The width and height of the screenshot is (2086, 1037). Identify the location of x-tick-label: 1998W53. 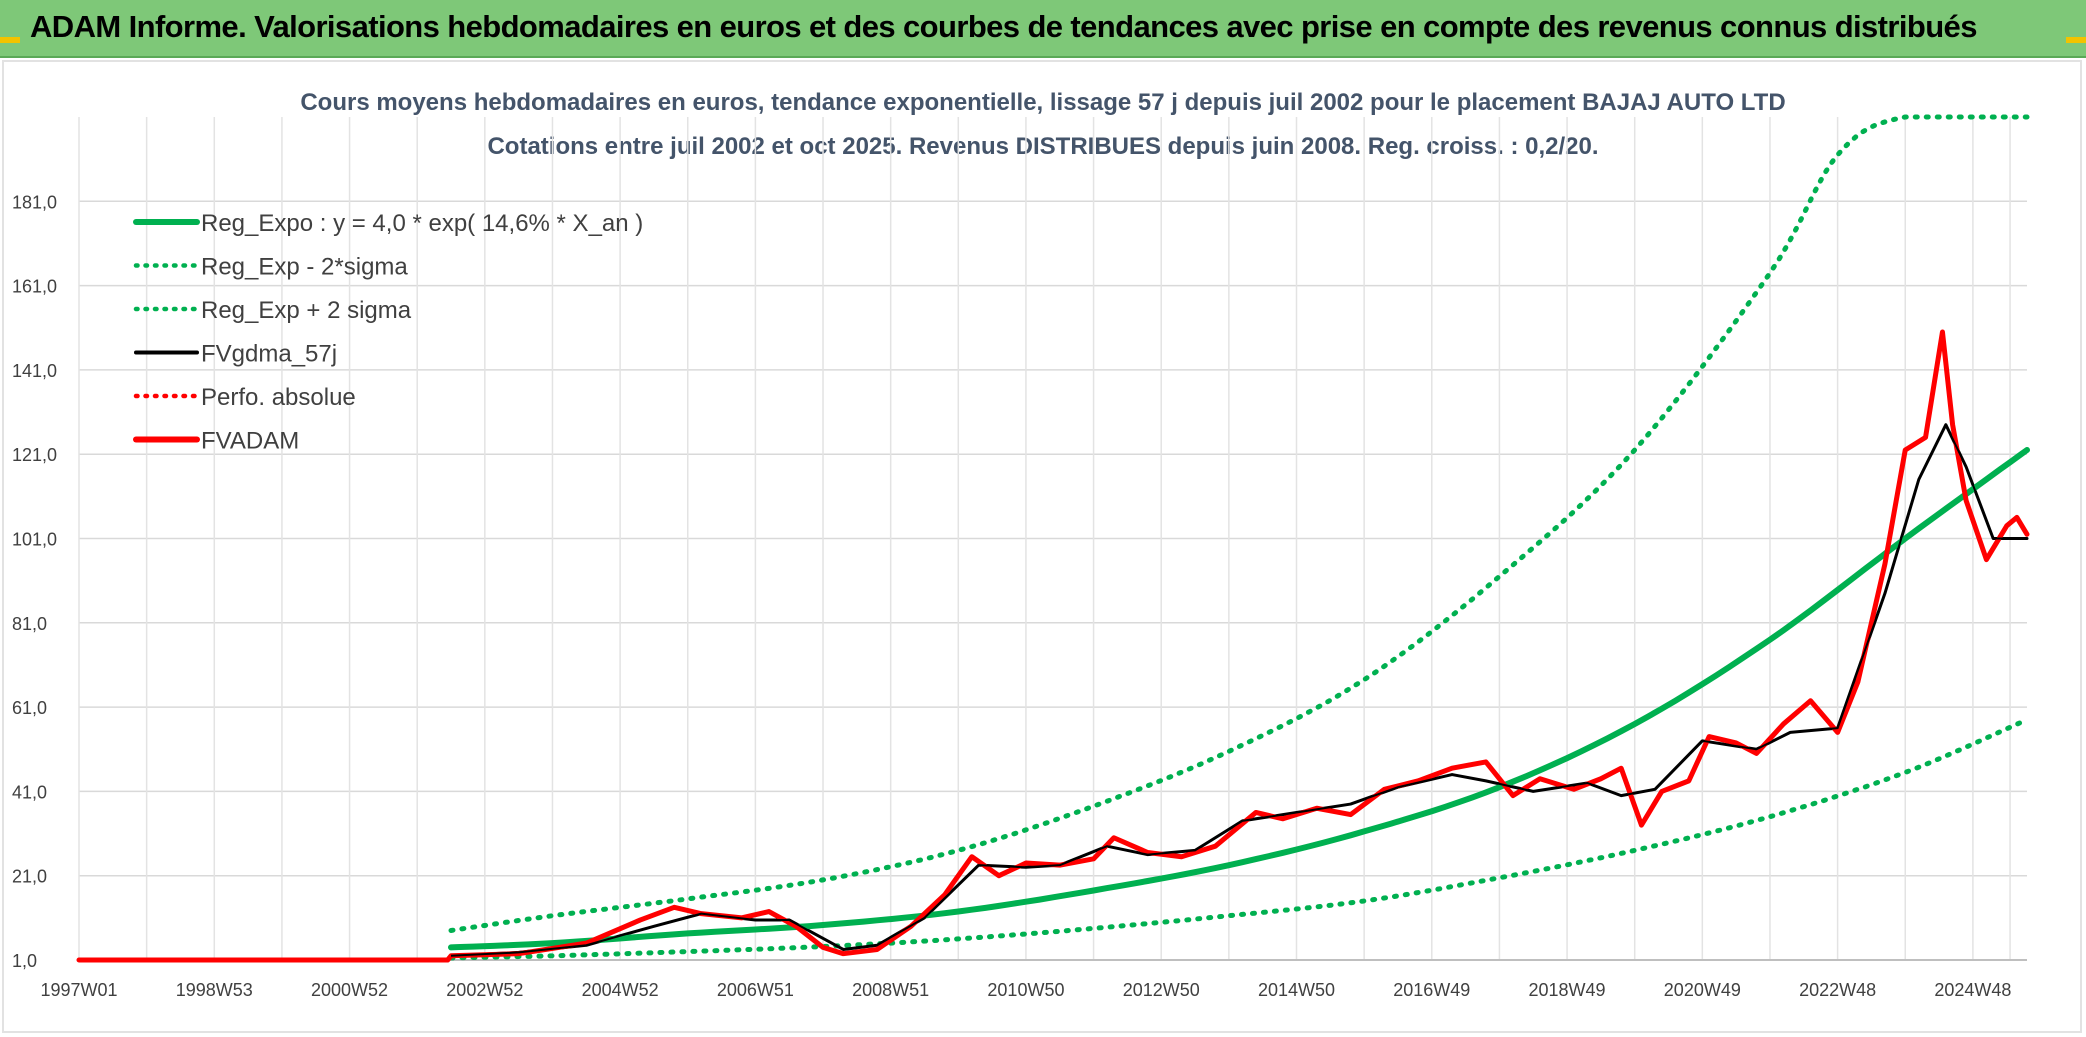
(214, 990).